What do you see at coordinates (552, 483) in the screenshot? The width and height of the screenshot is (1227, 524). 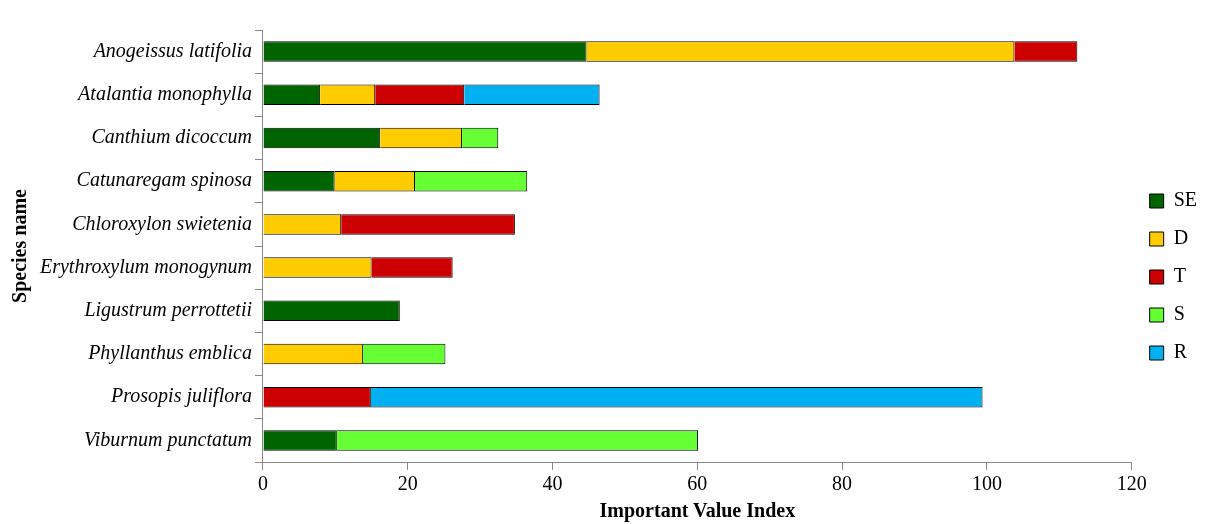 I see `x-tick-label: 40` at bounding box center [552, 483].